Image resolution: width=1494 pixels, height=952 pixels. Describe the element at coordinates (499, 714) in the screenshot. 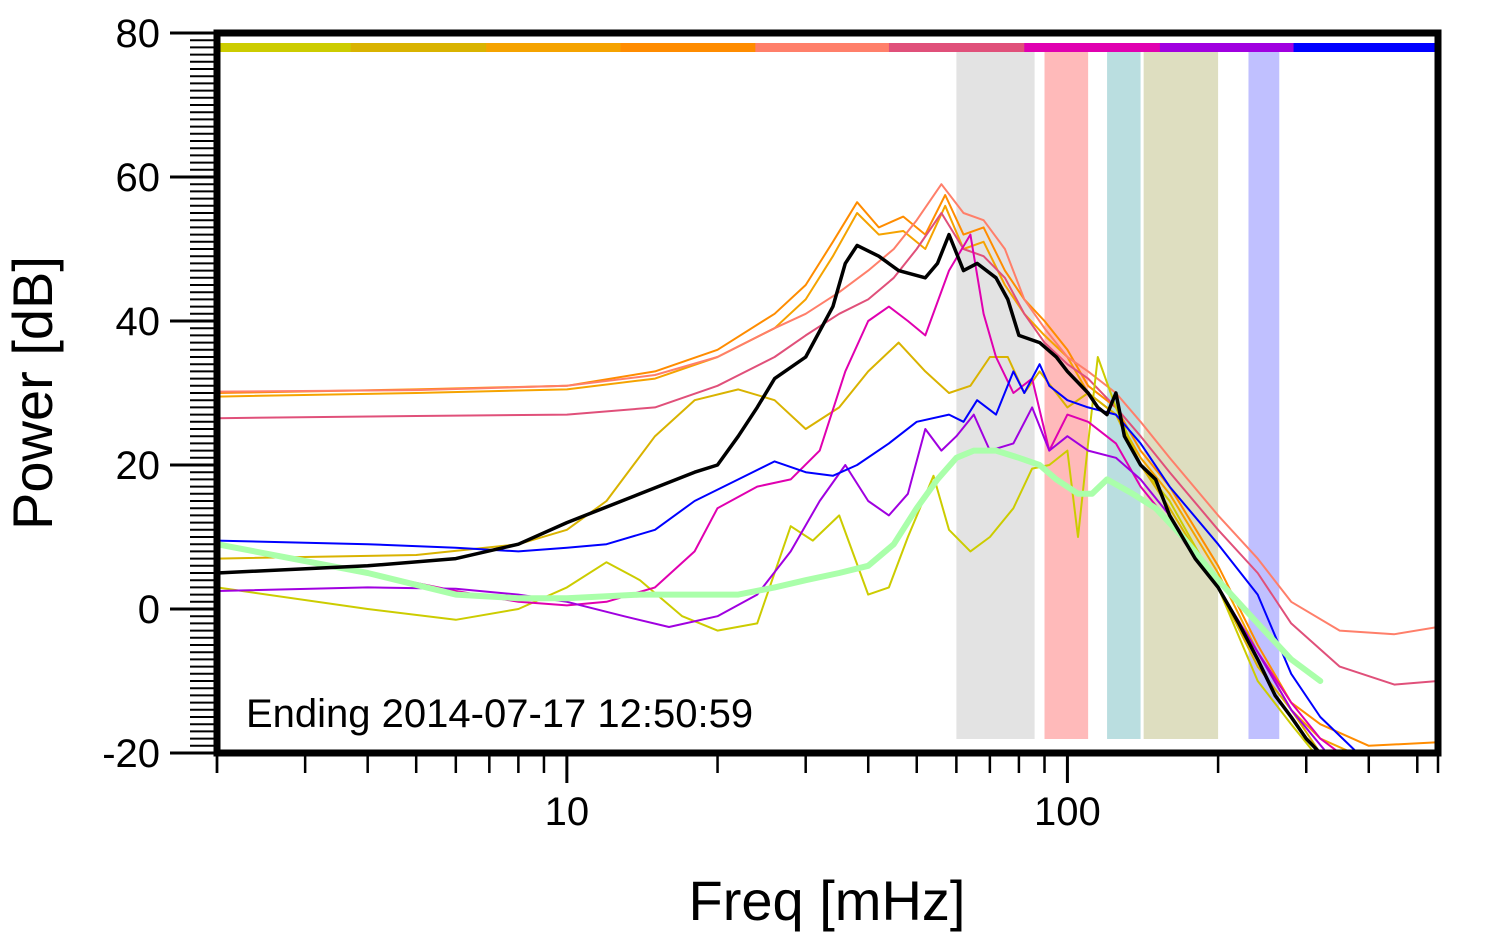

I see `timestamp-annotation: Ending 2014-07-17 12:50:59` at that location.